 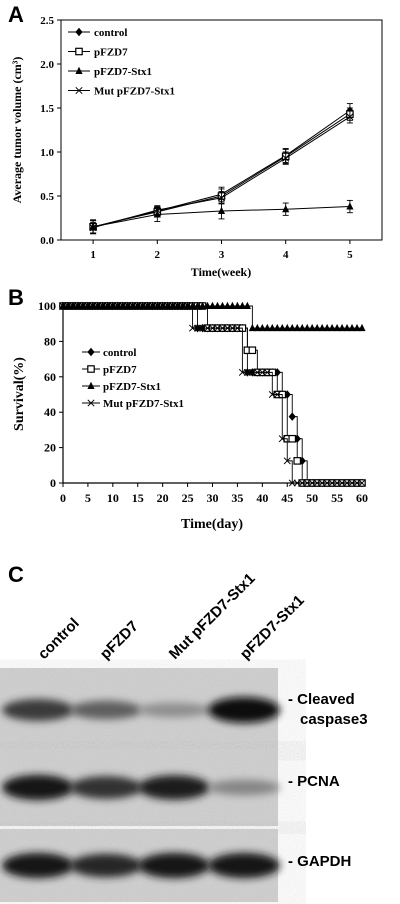 I want to click on b-ytick-label: 20, so click(x=50, y=448).